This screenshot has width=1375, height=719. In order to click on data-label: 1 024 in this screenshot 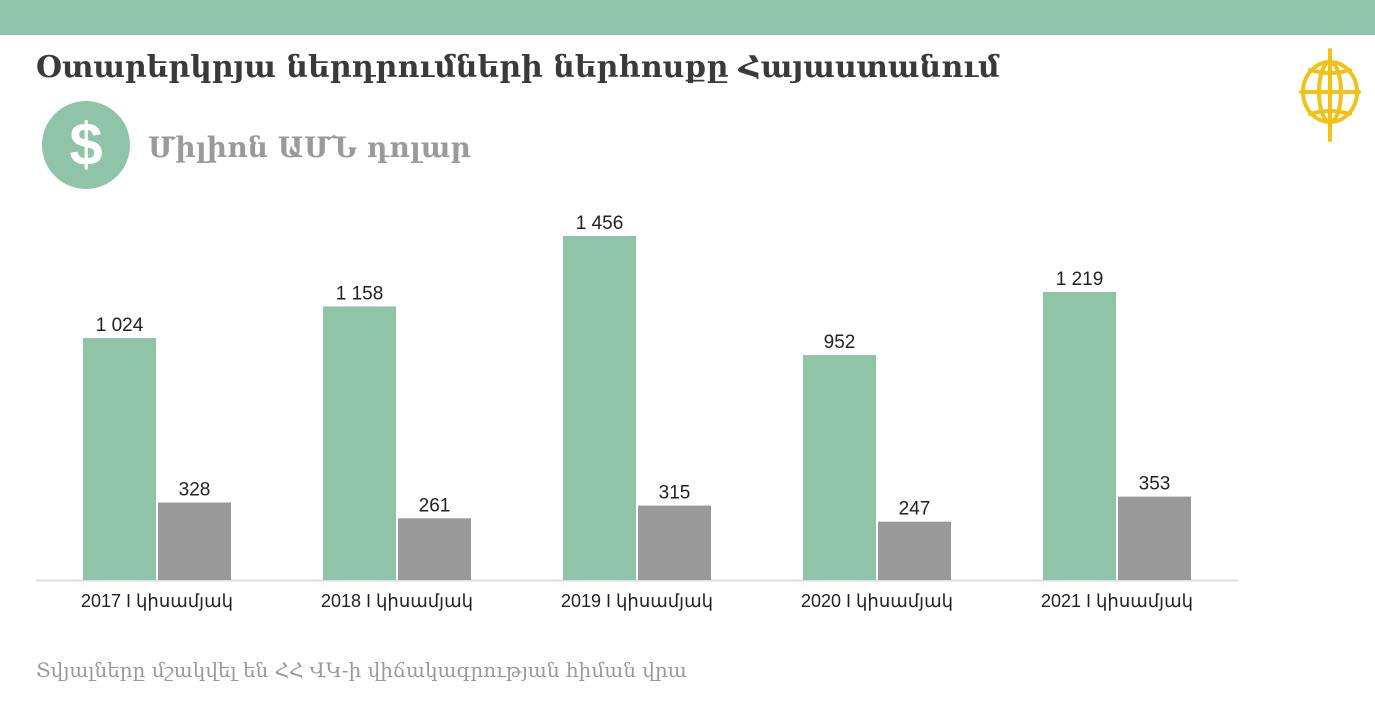, I will do `click(120, 325)`.